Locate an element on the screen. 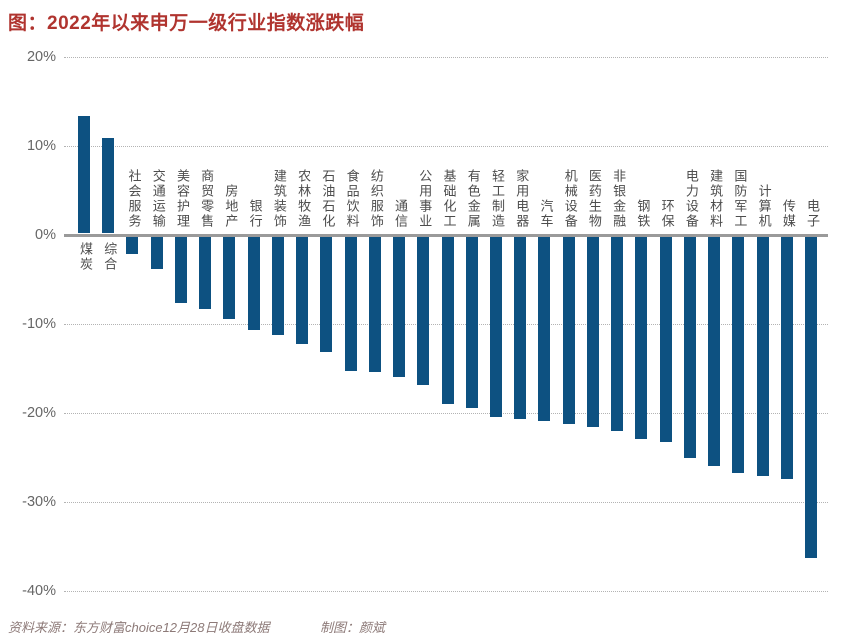 The height and width of the screenshot is (643, 846). bar-label: 交通运输 is located at coordinates (158, 199).